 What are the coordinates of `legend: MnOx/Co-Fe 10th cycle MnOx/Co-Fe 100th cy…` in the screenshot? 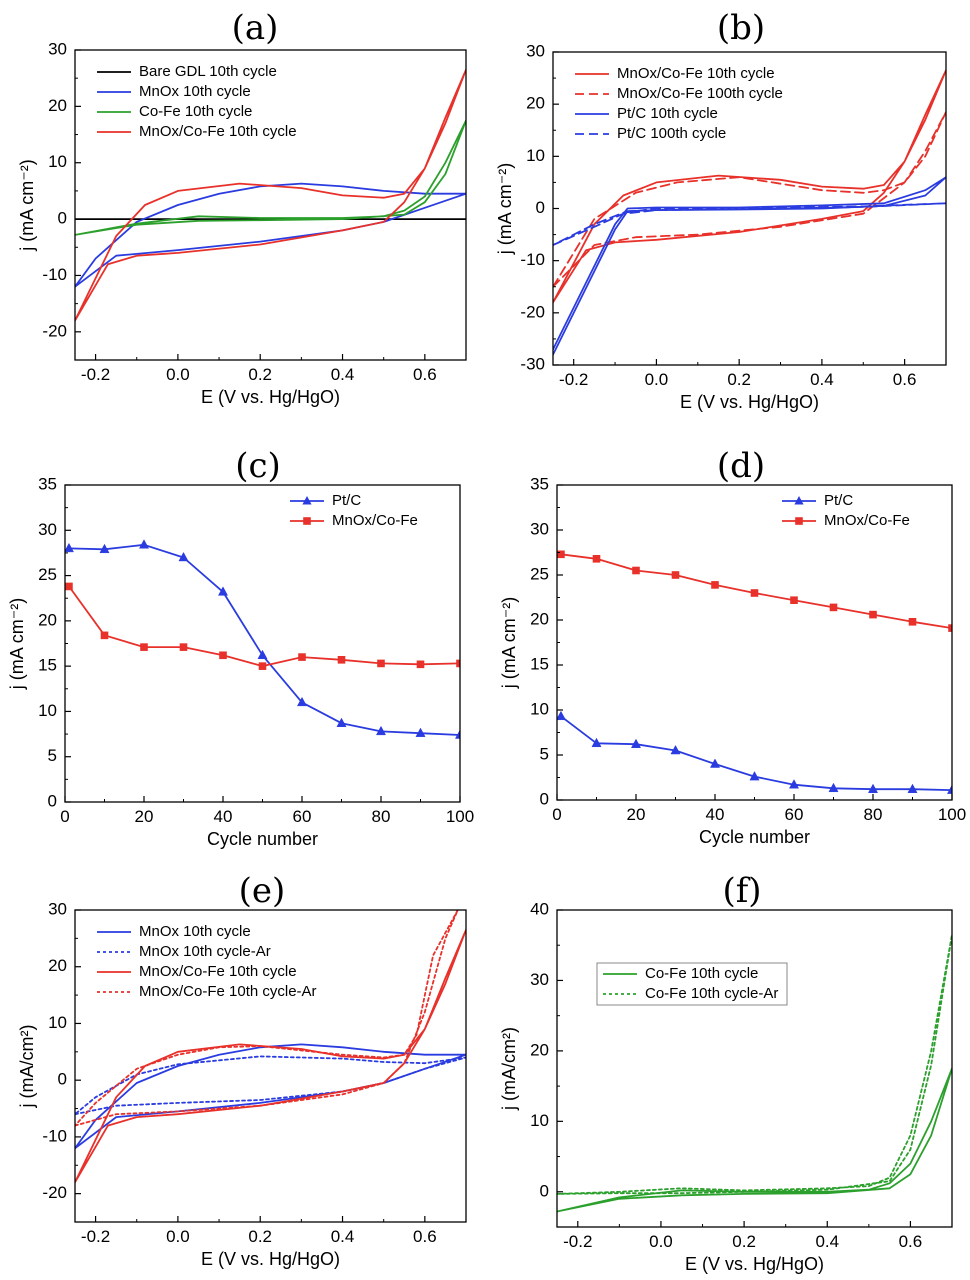 It's located at (679, 103).